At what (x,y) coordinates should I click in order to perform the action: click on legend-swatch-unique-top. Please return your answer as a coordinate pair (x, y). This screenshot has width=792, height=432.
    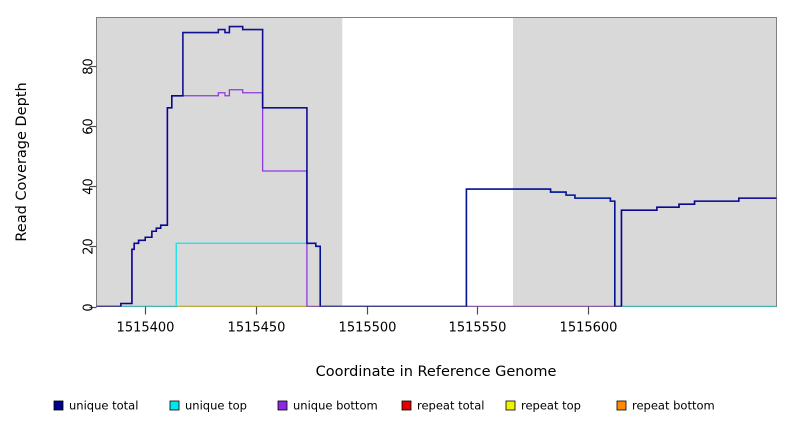
    Looking at the image, I should click on (174, 405).